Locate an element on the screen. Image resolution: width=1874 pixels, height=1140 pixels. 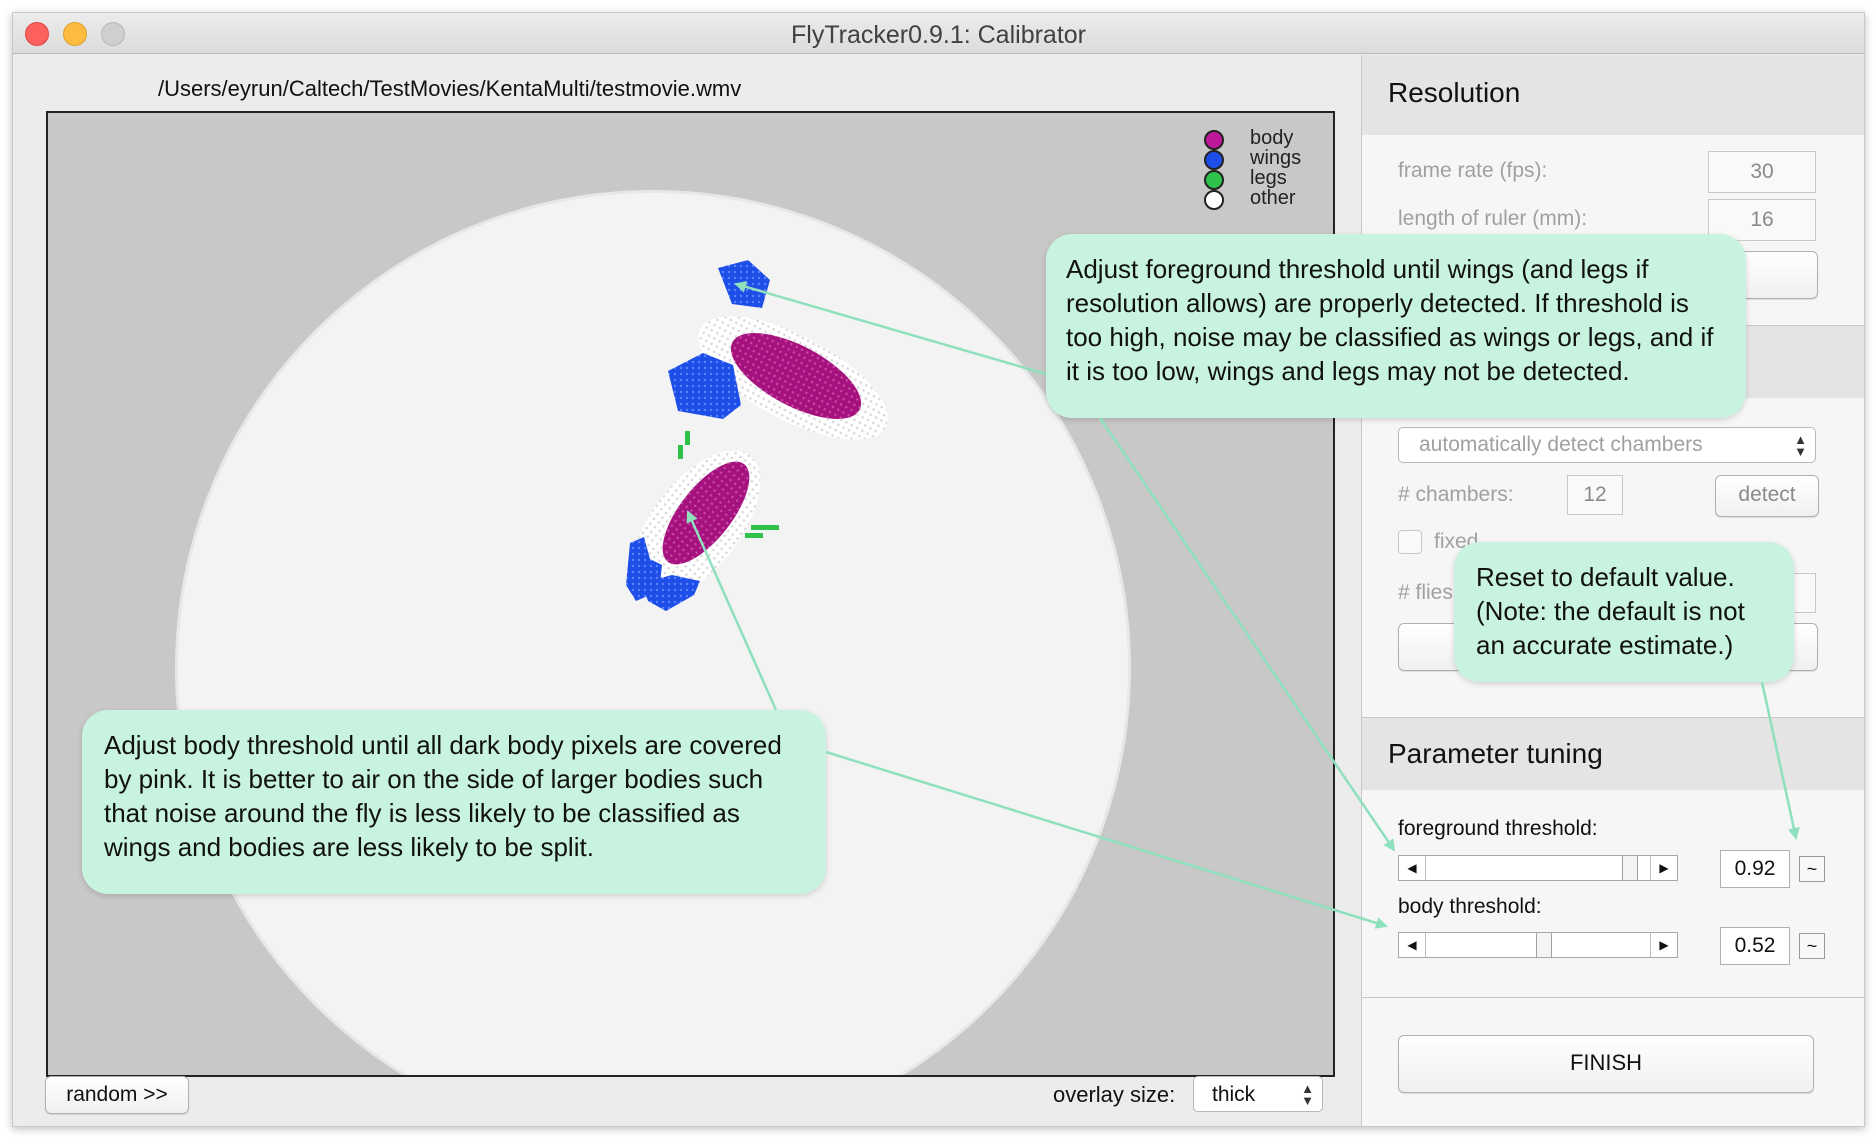
detect-button: detect is located at coordinates (1767, 496).